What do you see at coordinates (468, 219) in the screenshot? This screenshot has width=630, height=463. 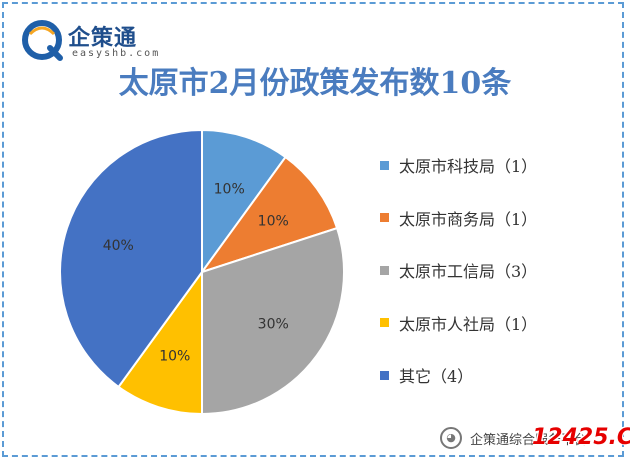 I see `legend-label: 太原市商务局（1）` at bounding box center [468, 219].